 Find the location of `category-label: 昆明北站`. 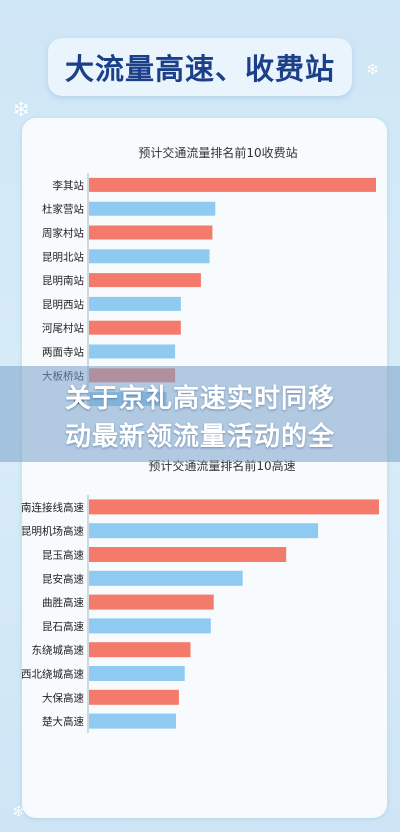

category-label: 昆明北站 is located at coordinates (63, 256).